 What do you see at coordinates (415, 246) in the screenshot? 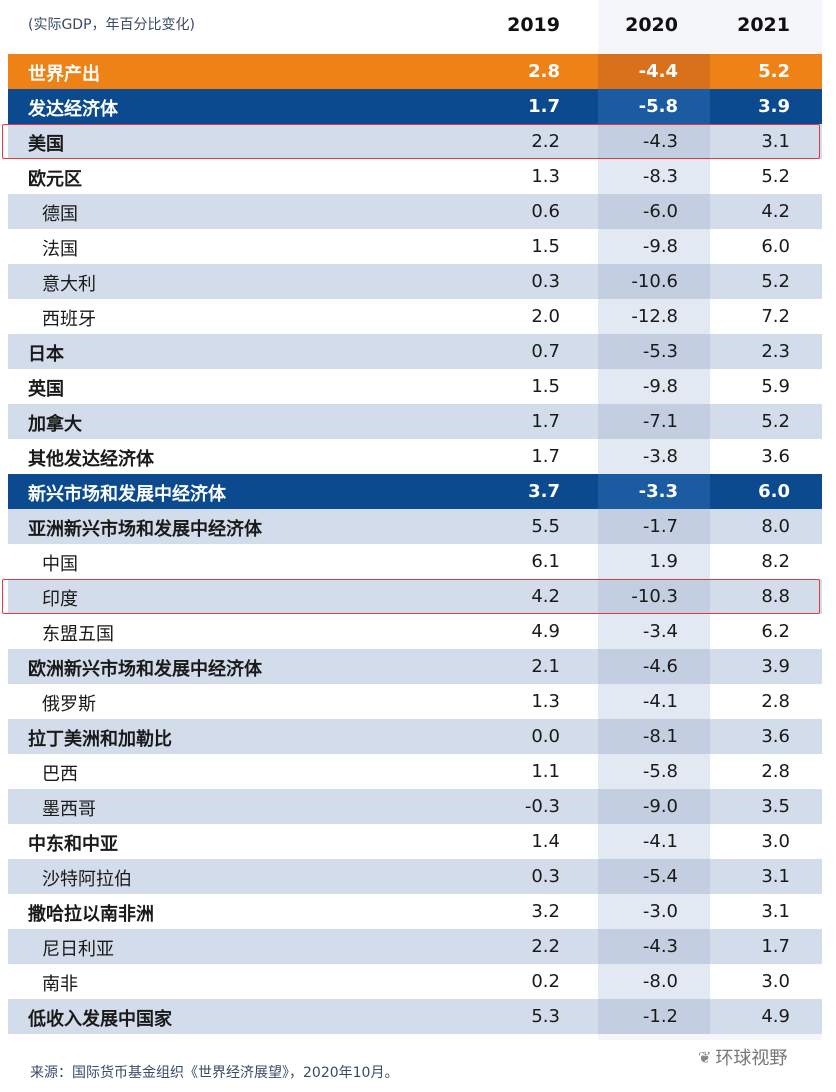
I see `table-row: 法国 1.5 -9.8 6.0` at bounding box center [415, 246].